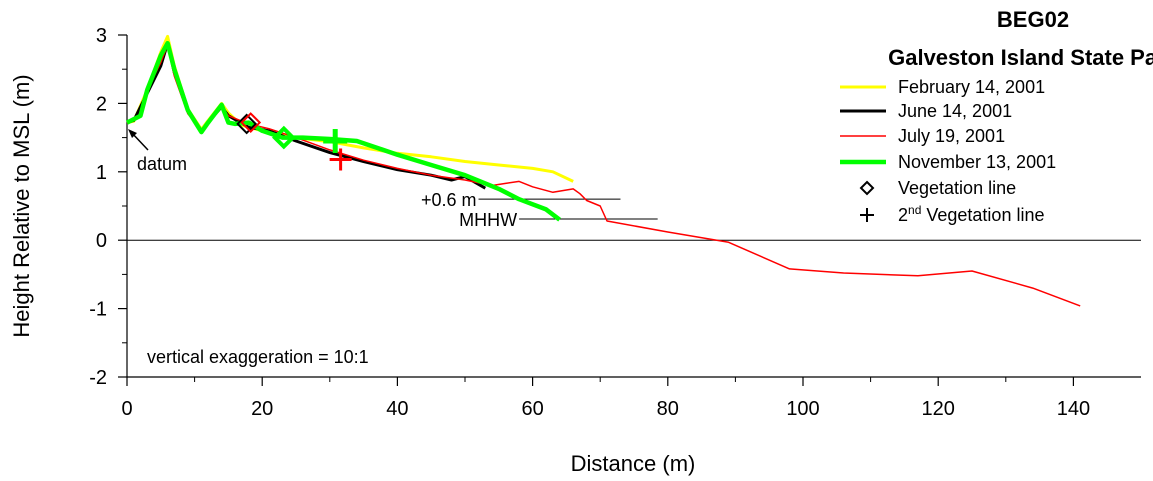 This screenshot has width=1153, height=481. I want to click on x-tick-label: 80, so click(668, 409).